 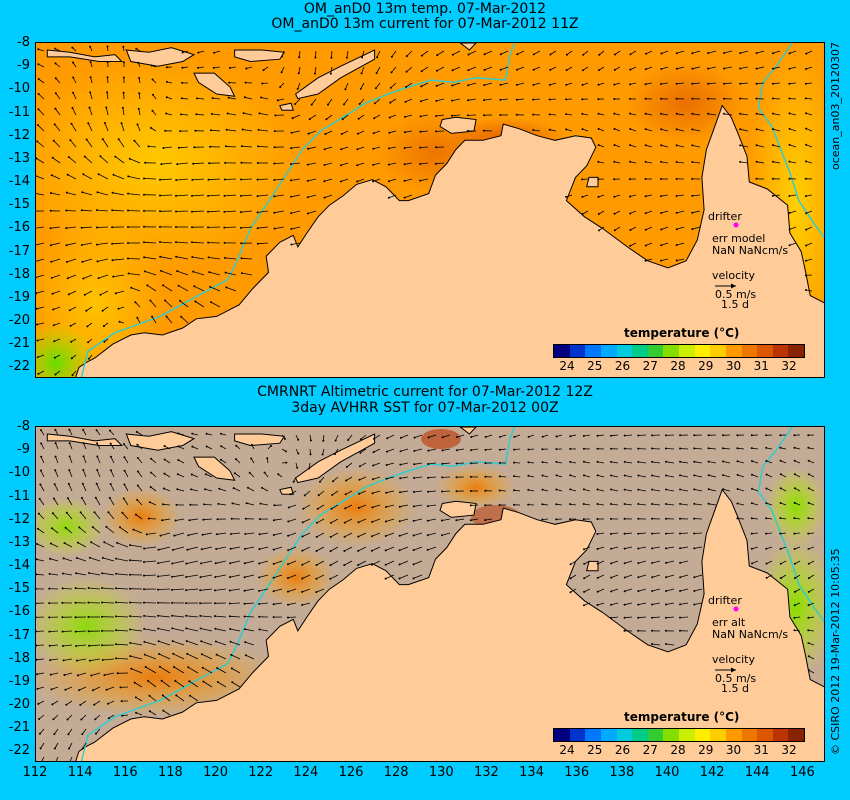 I want to click on latitude-tick-label: -10, so click(x=19, y=89).